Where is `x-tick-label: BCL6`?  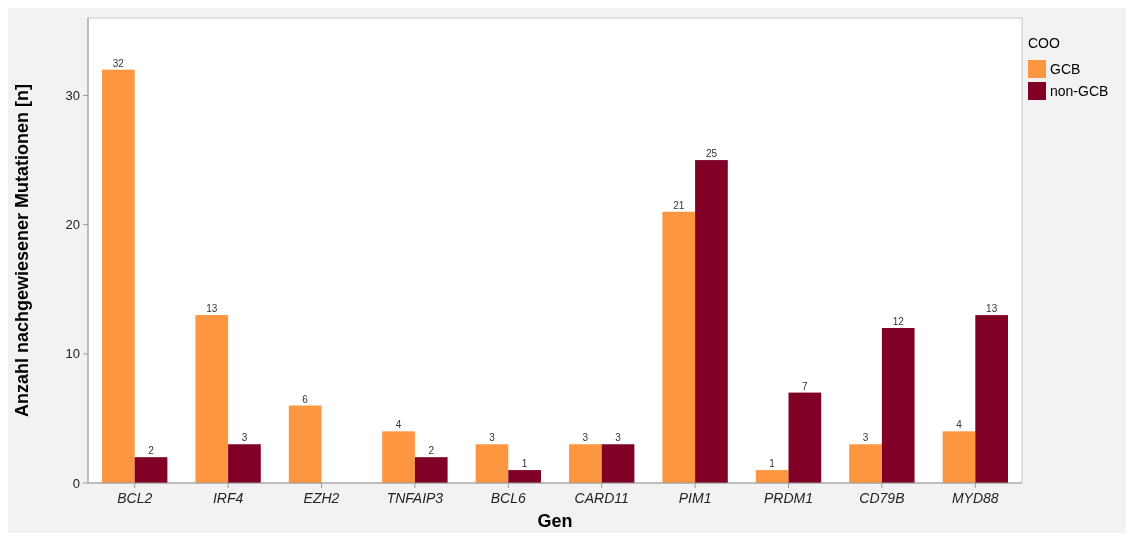 x-tick-label: BCL6 is located at coordinates (508, 498).